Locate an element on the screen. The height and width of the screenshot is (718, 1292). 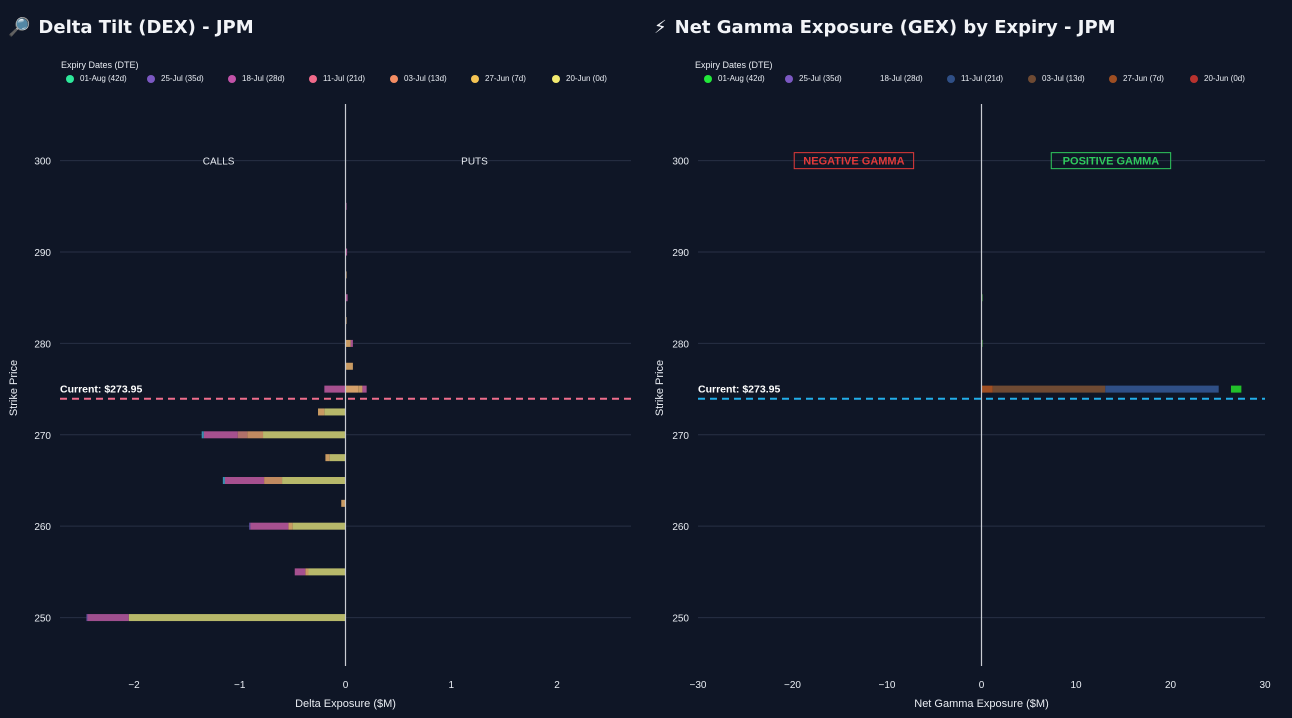
x-tick-label: 20 is located at coordinates (1171, 685).